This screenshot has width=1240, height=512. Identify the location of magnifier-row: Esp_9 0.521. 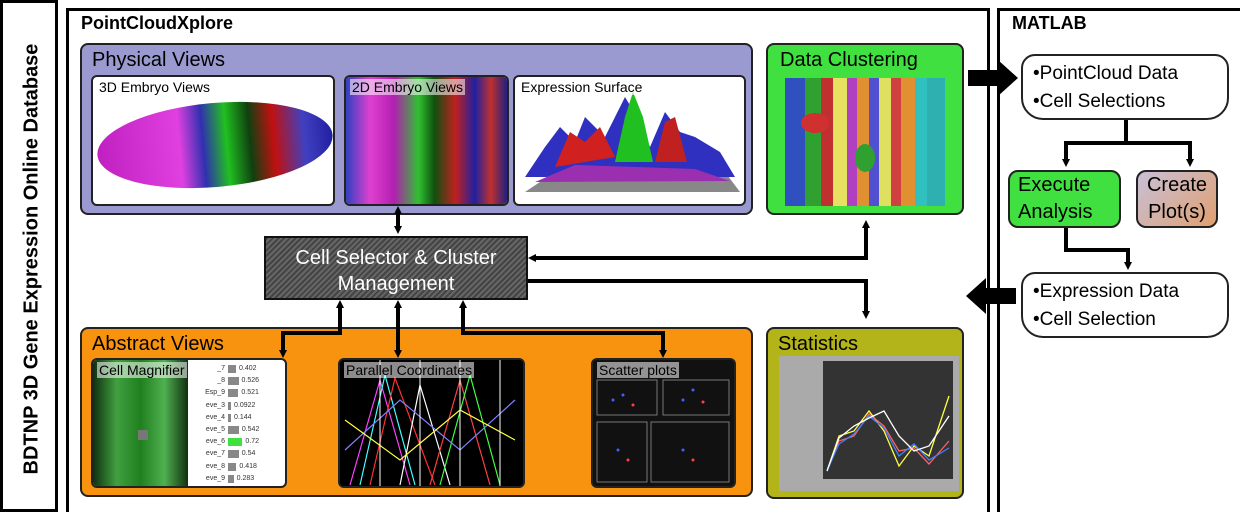
(237, 393).